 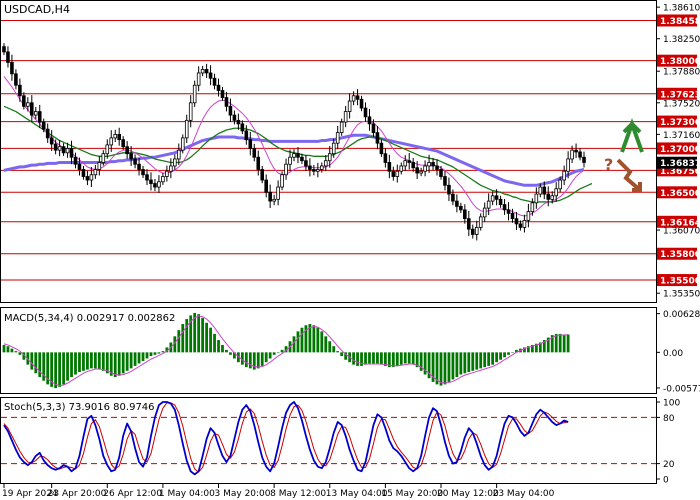 I want to click on price-tick-label: 1.35350, so click(x=681, y=295).